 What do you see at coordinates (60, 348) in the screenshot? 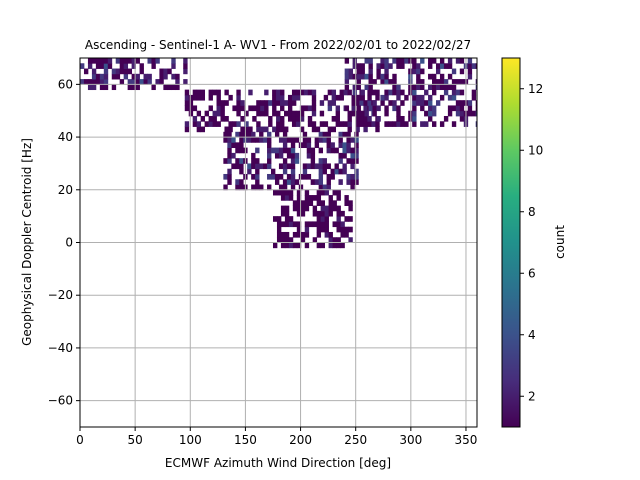
I see `y-tick-label: −40` at bounding box center [60, 348].